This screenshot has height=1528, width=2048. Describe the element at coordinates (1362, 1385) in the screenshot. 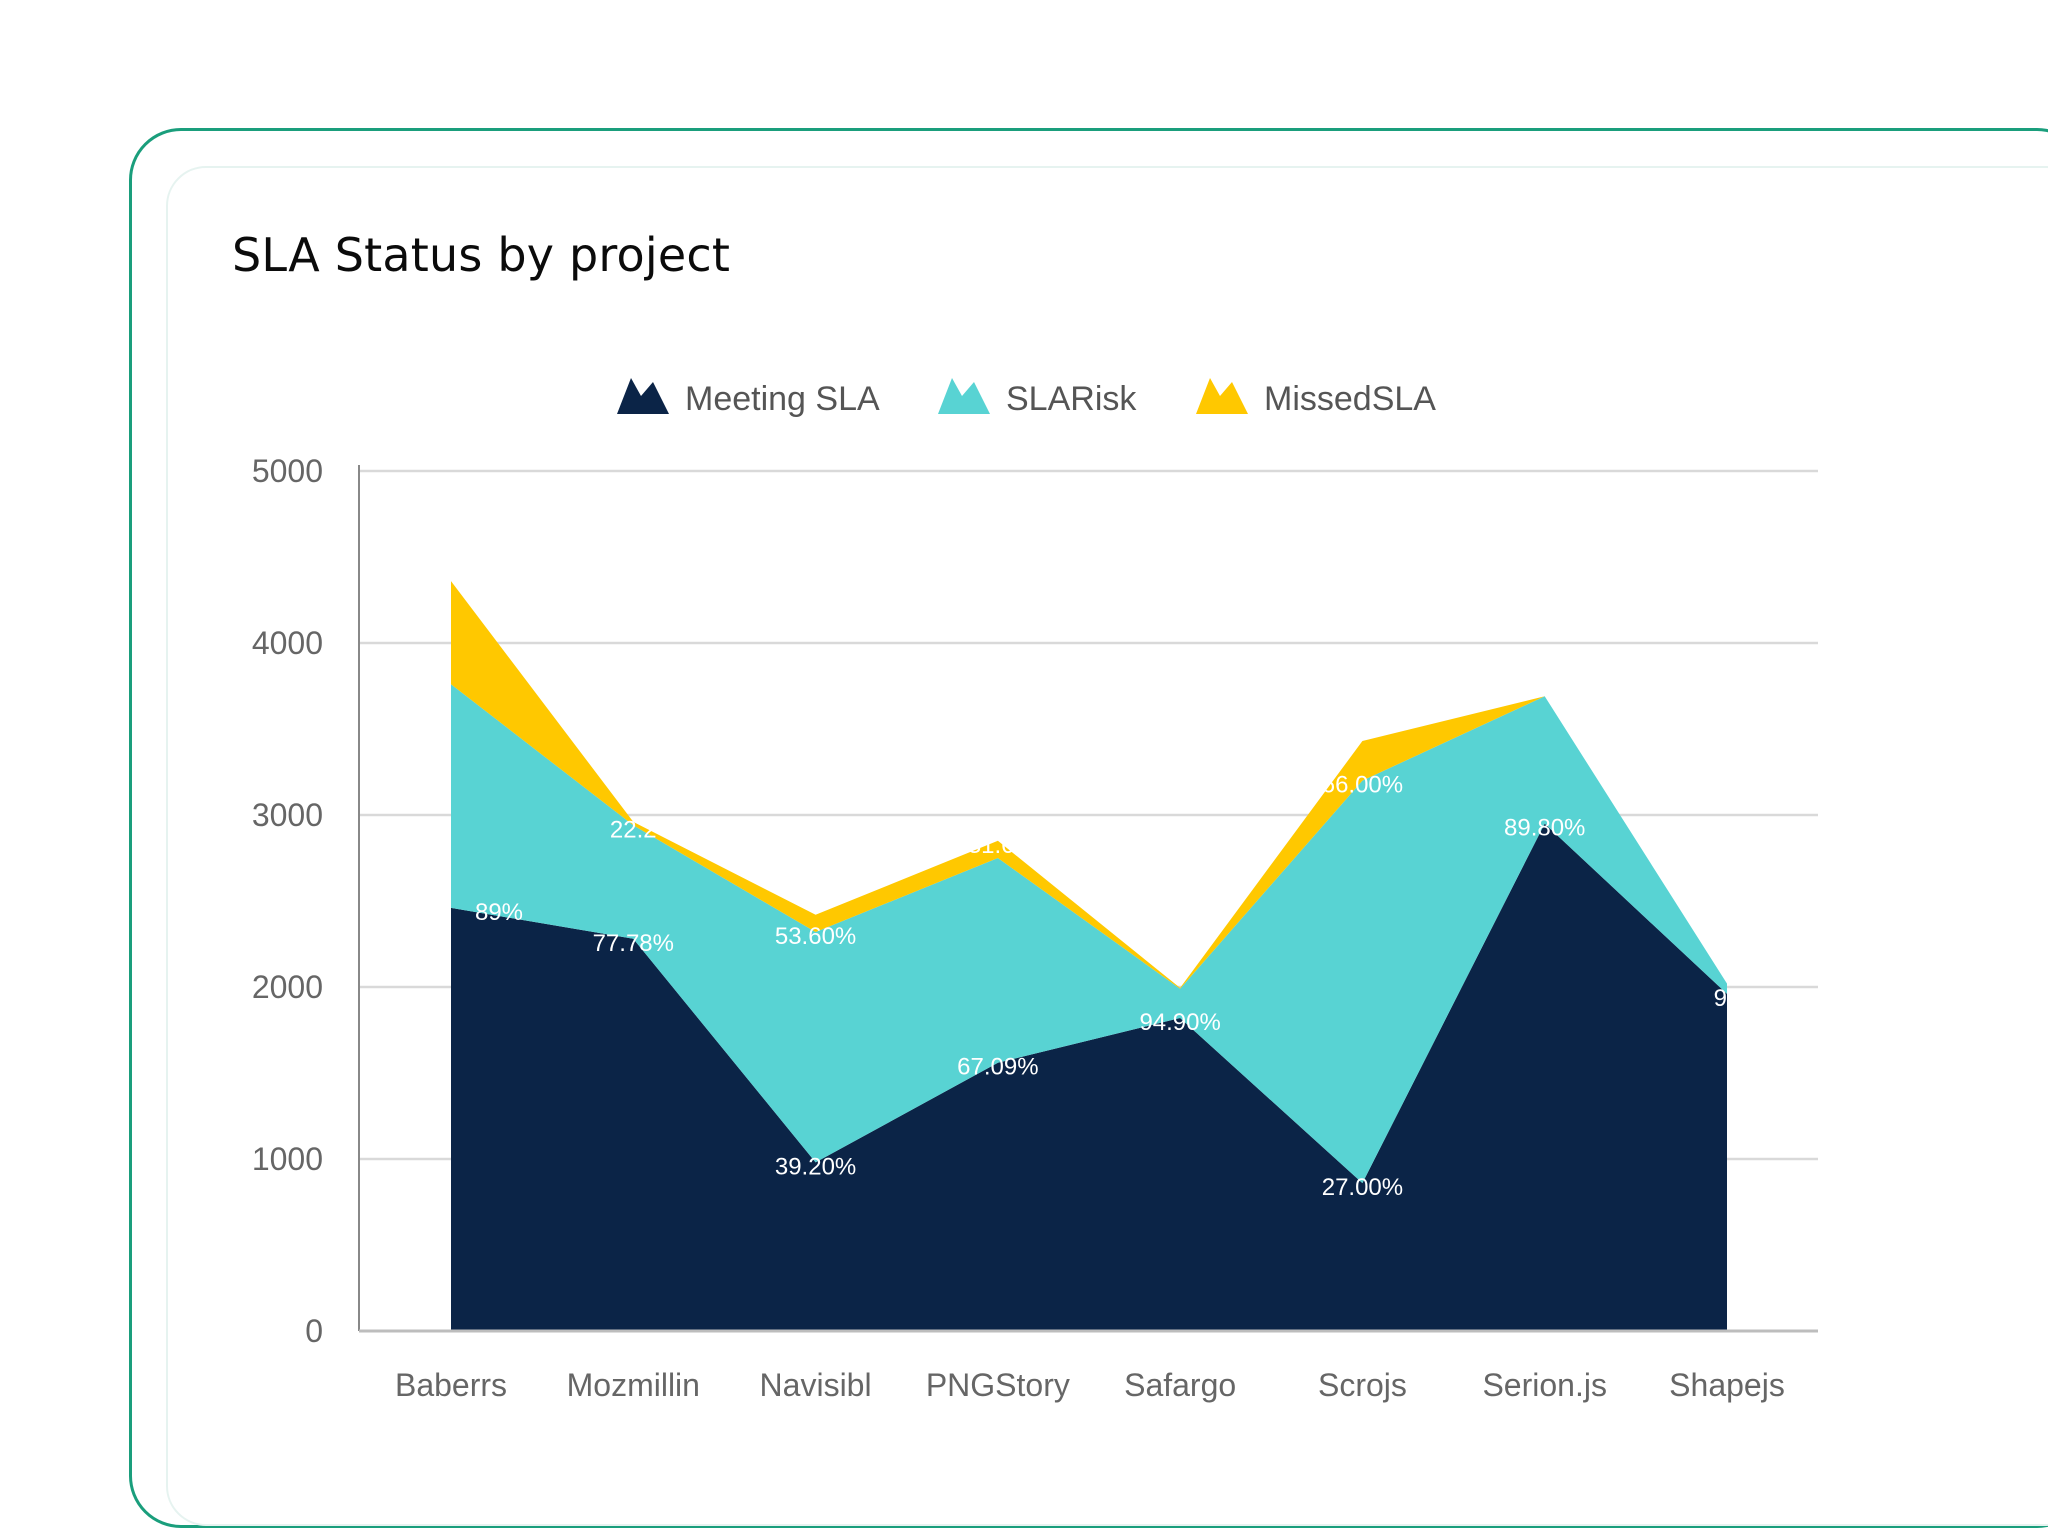

I see `x-tick-label: Scrojs` at that location.